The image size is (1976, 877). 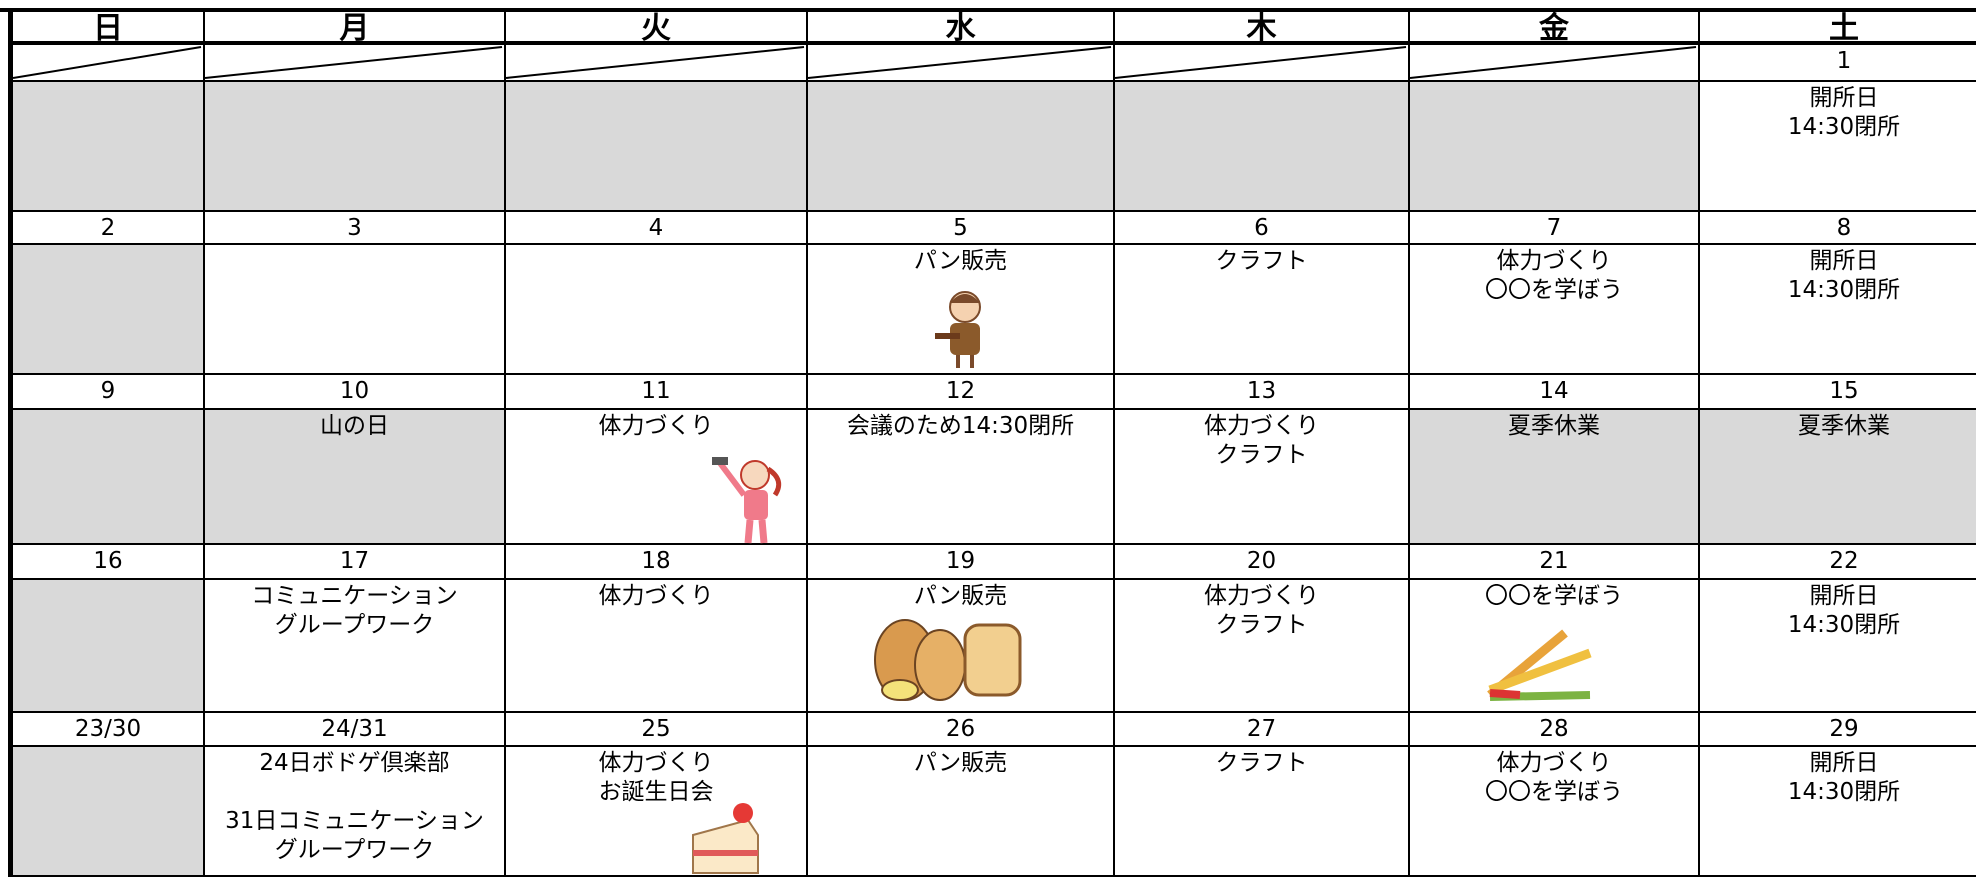 What do you see at coordinates (1838, 730) in the screenshot?
I see `date-cell: 29` at bounding box center [1838, 730].